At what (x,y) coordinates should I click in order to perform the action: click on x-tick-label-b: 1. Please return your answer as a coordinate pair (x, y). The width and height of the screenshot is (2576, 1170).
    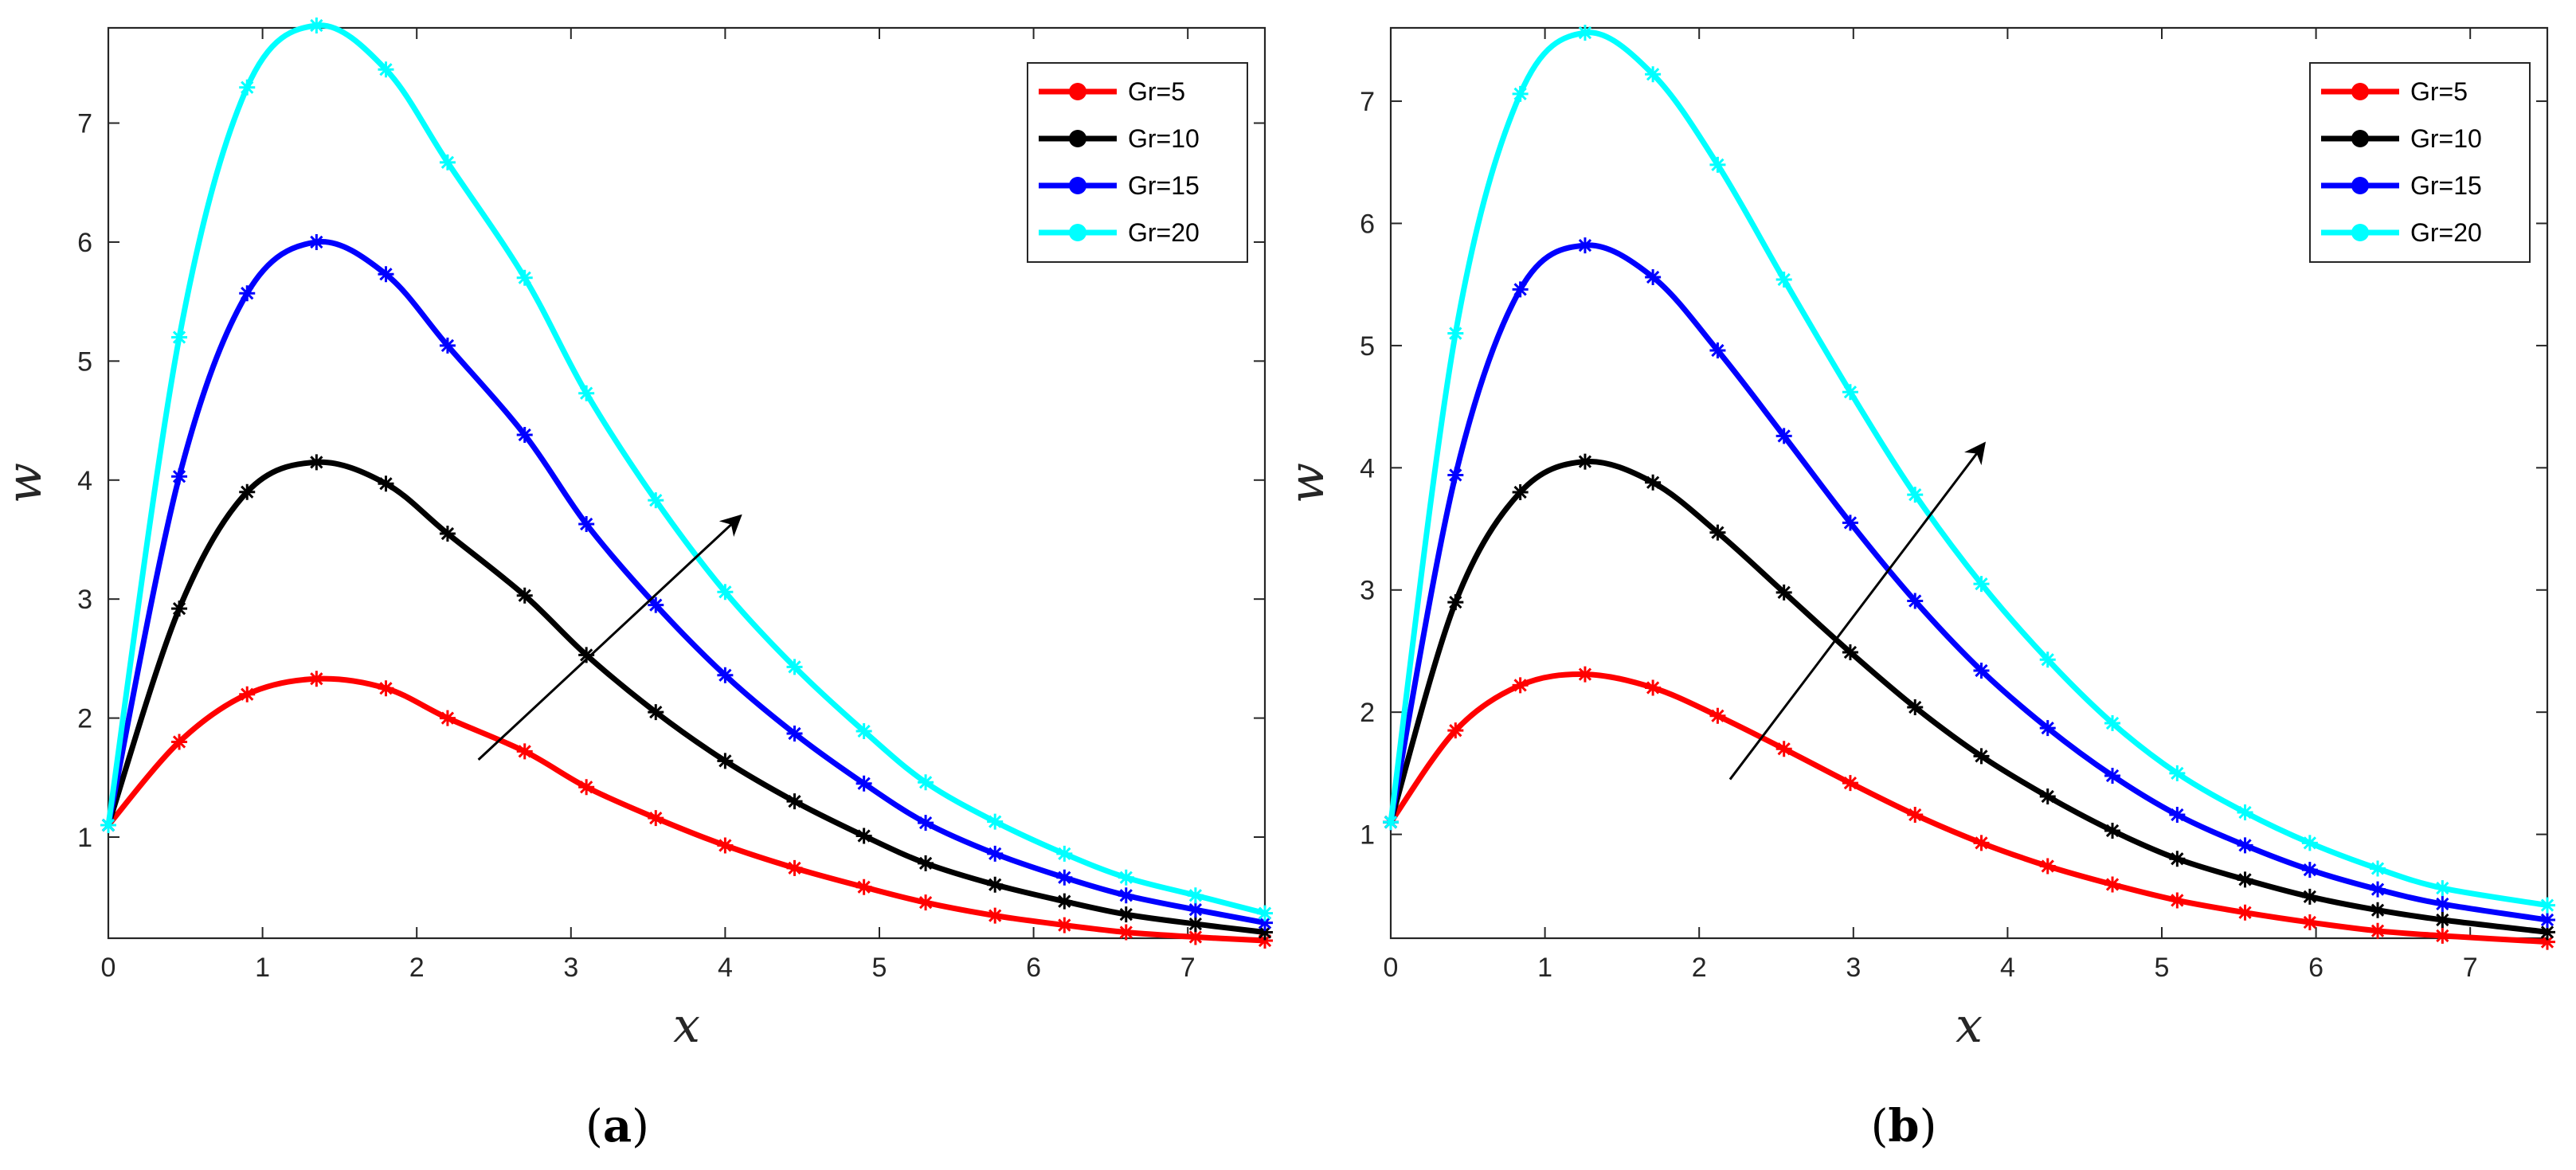
    Looking at the image, I should click on (1544, 968).